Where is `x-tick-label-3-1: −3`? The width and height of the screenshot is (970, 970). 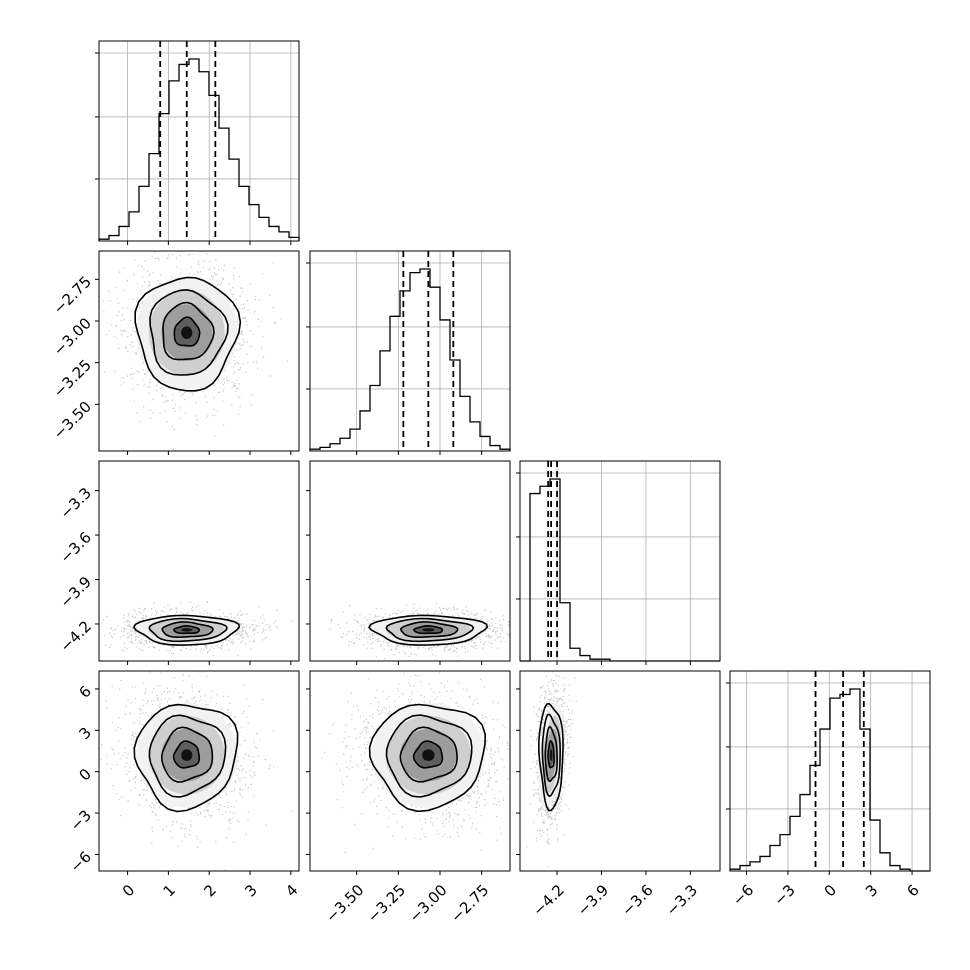 x-tick-label-3-1: −3 is located at coordinates (784, 895).